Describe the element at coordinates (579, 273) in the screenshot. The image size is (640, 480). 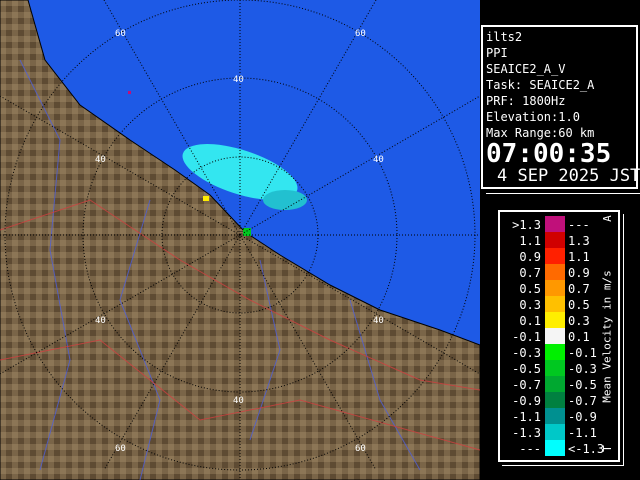
I see `legend-upper-value: 0.9` at that location.